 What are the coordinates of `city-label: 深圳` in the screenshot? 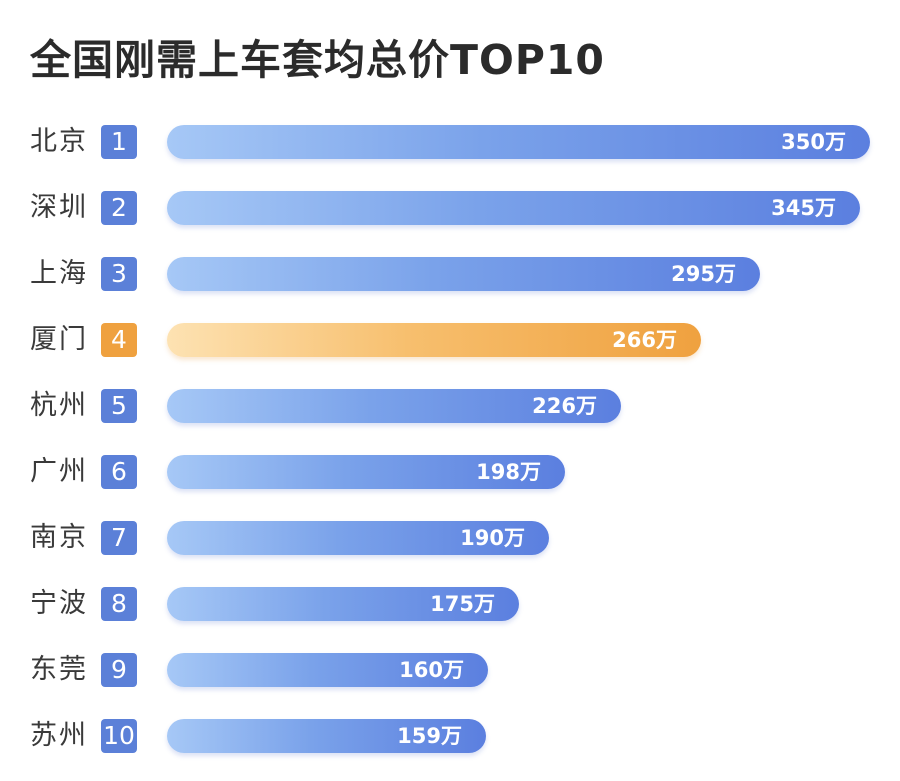 It's located at (59, 207).